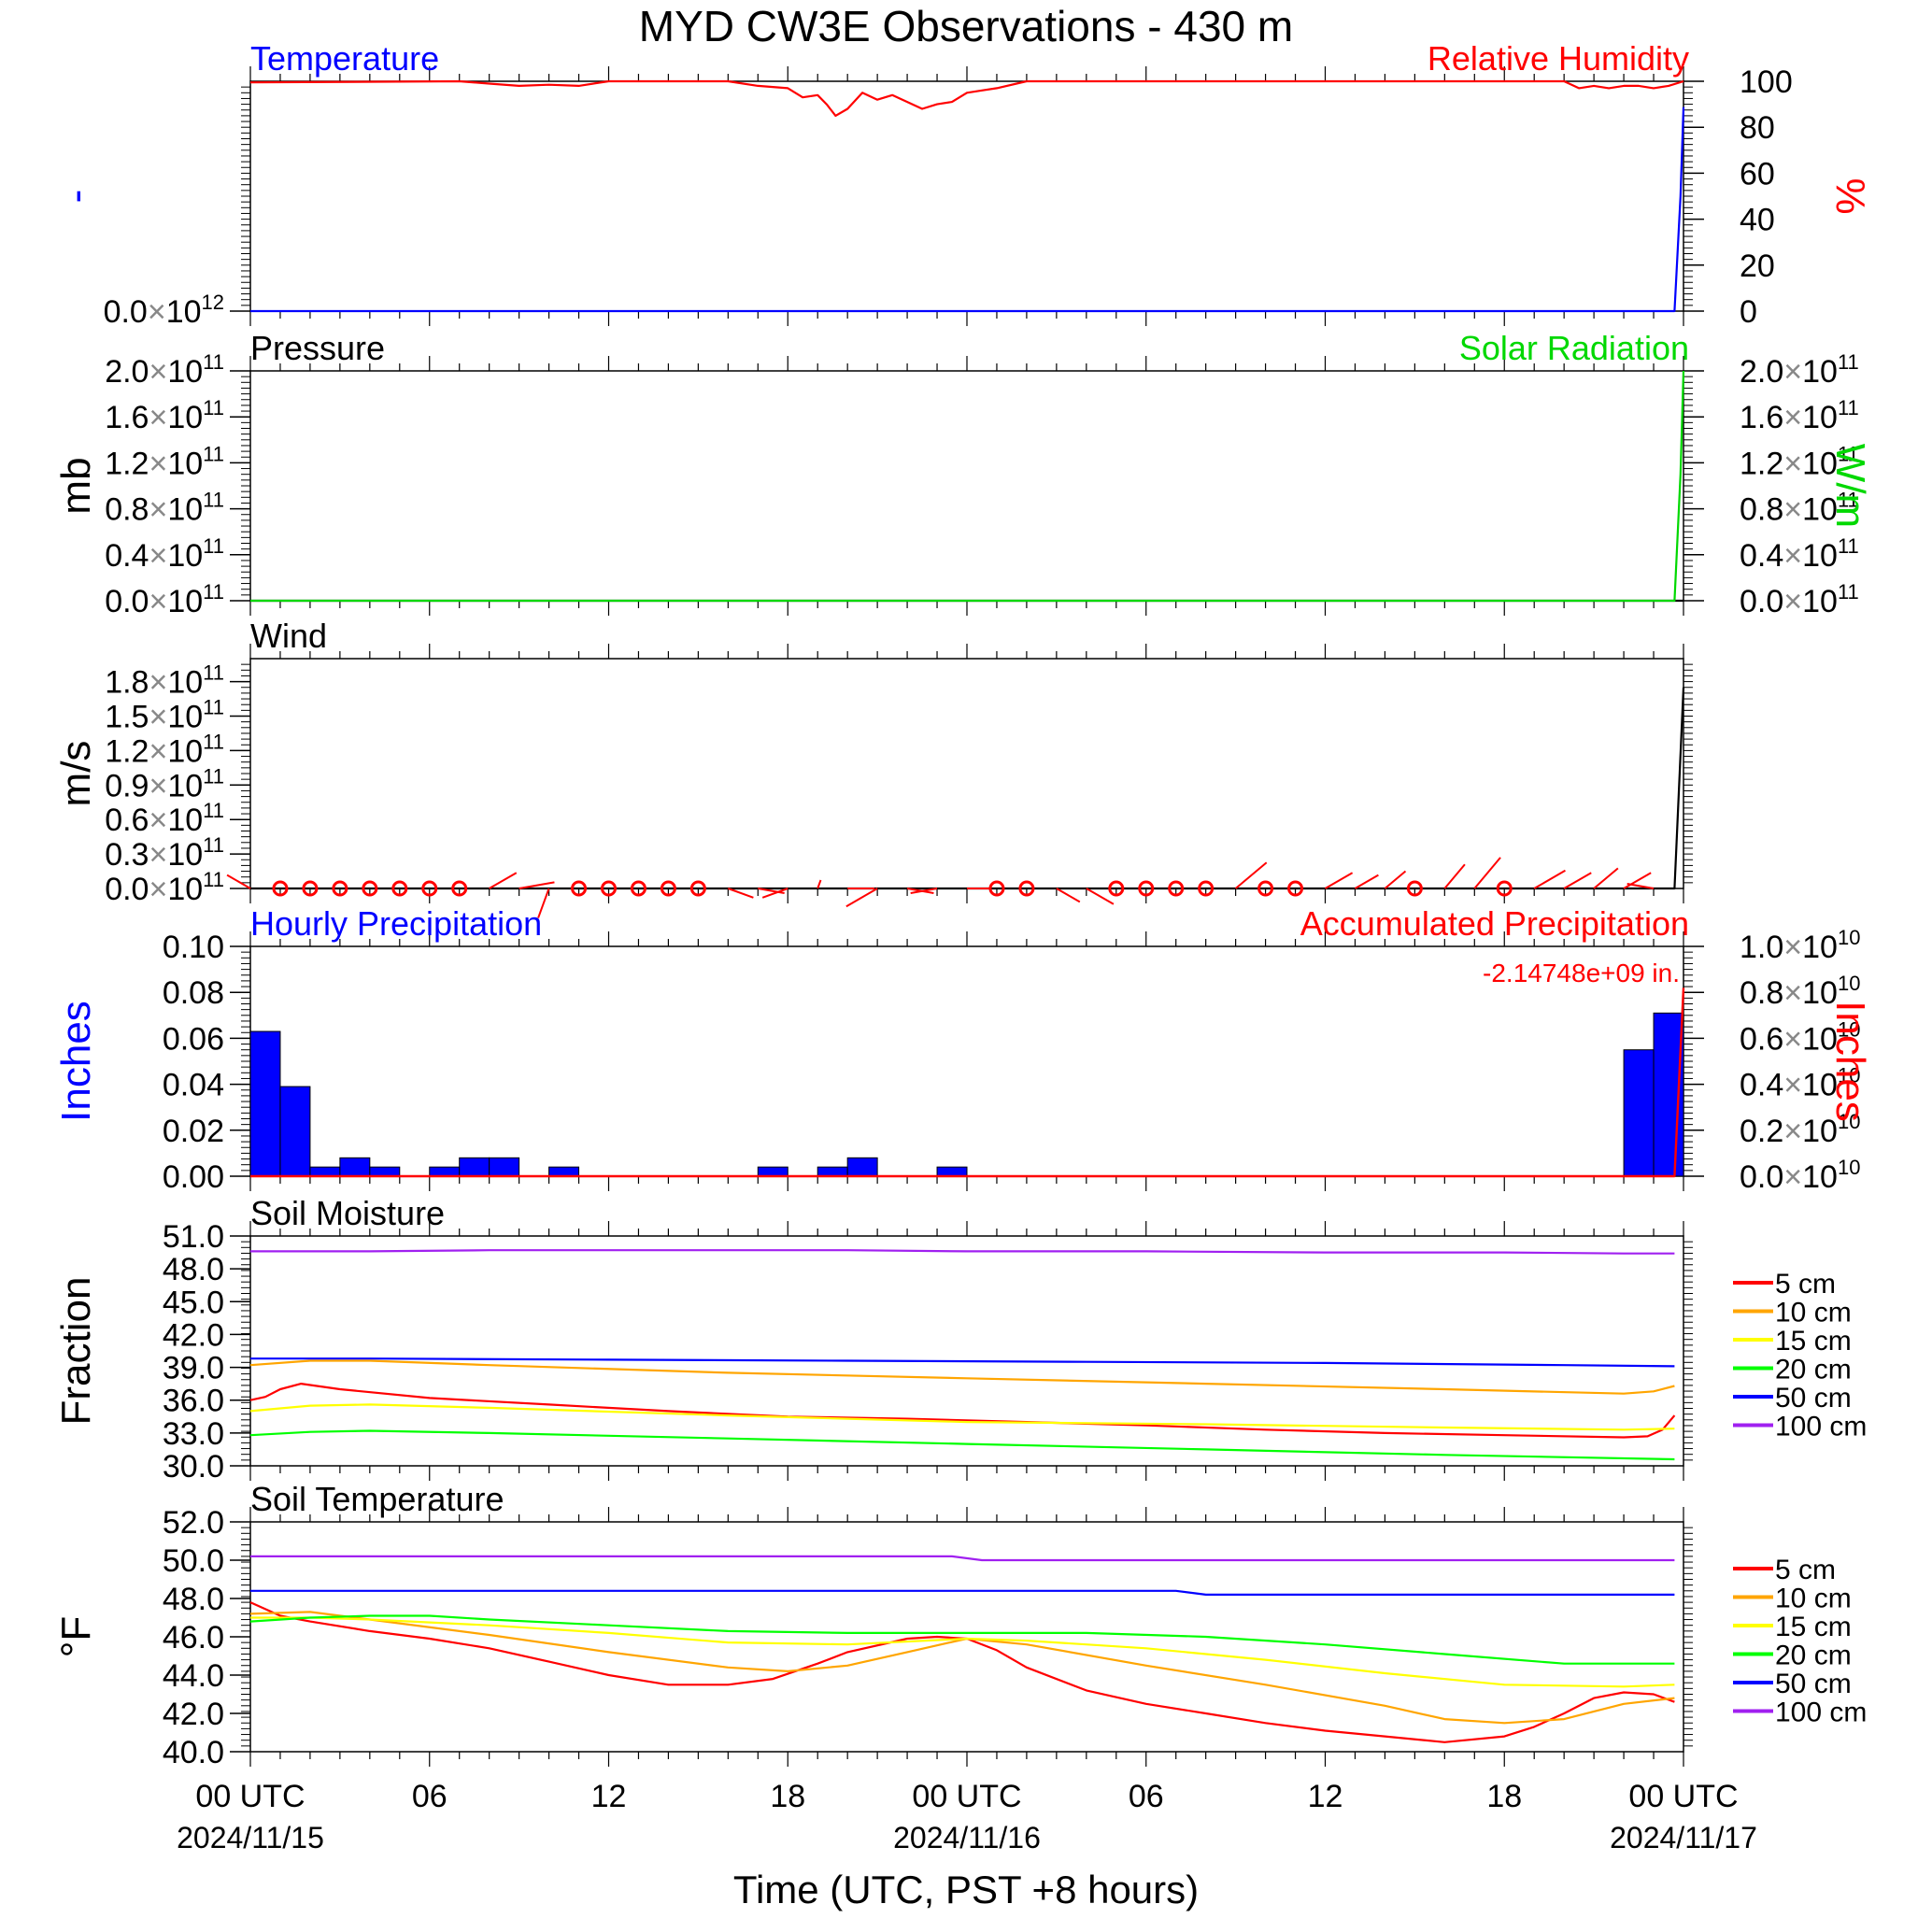 This screenshot has width=1932, height=1918. What do you see at coordinates (1683, 1838) in the screenshot?
I see `date-tick-label: 2024/11/17` at bounding box center [1683, 1838].